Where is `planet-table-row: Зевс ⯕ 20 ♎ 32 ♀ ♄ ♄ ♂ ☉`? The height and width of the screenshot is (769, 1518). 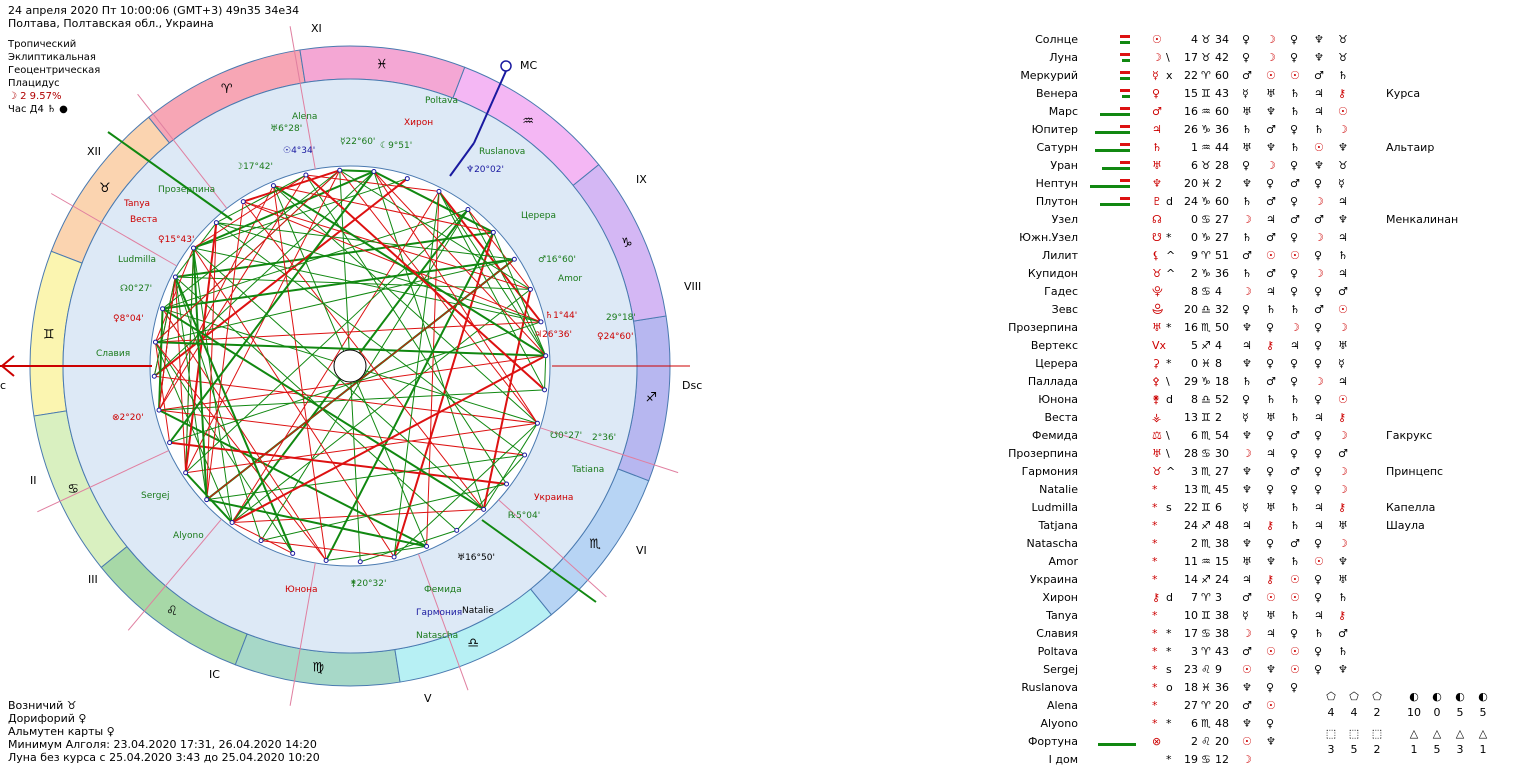 planet-table-row: Зевс ⯕ 20 ♎ 32 ♀ ♄ ♄ ♂ ☉ is located at coordinates (1250, 310).